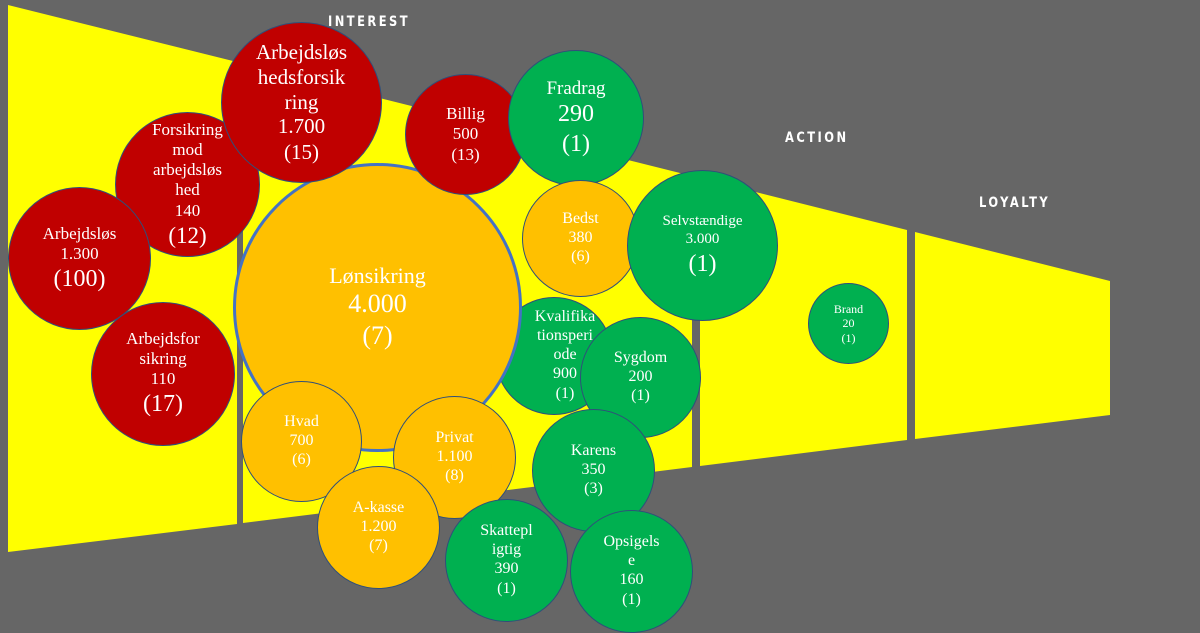 The width and height of the screenshot is (1200, 633). What do you see at coordinates (631, 551) in the screenshot?
I see `bubble-label: Opsigels e` at bounding box center [631, 551].